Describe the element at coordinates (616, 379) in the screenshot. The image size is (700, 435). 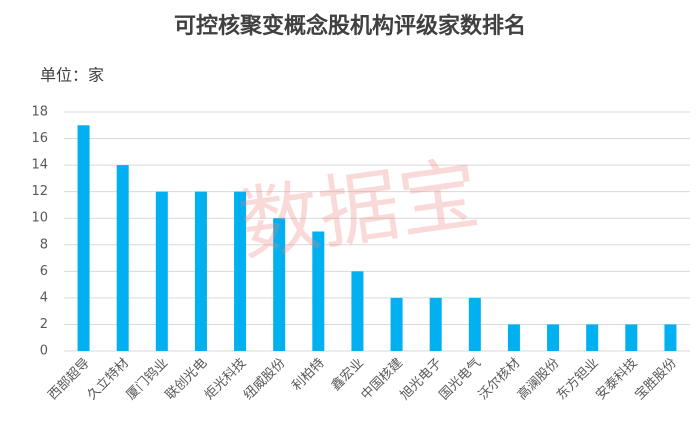
I see `x-tick-label: 安泰科技` at that location.